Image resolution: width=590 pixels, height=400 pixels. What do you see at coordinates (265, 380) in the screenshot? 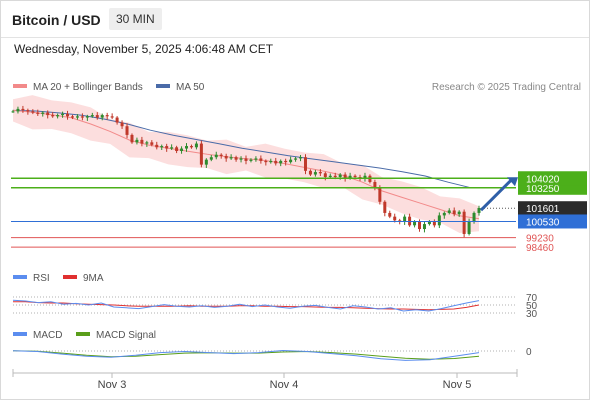
I see `x-axis: Nov 3 Nov 4 Nov 5` at bounding box center [265, 380].